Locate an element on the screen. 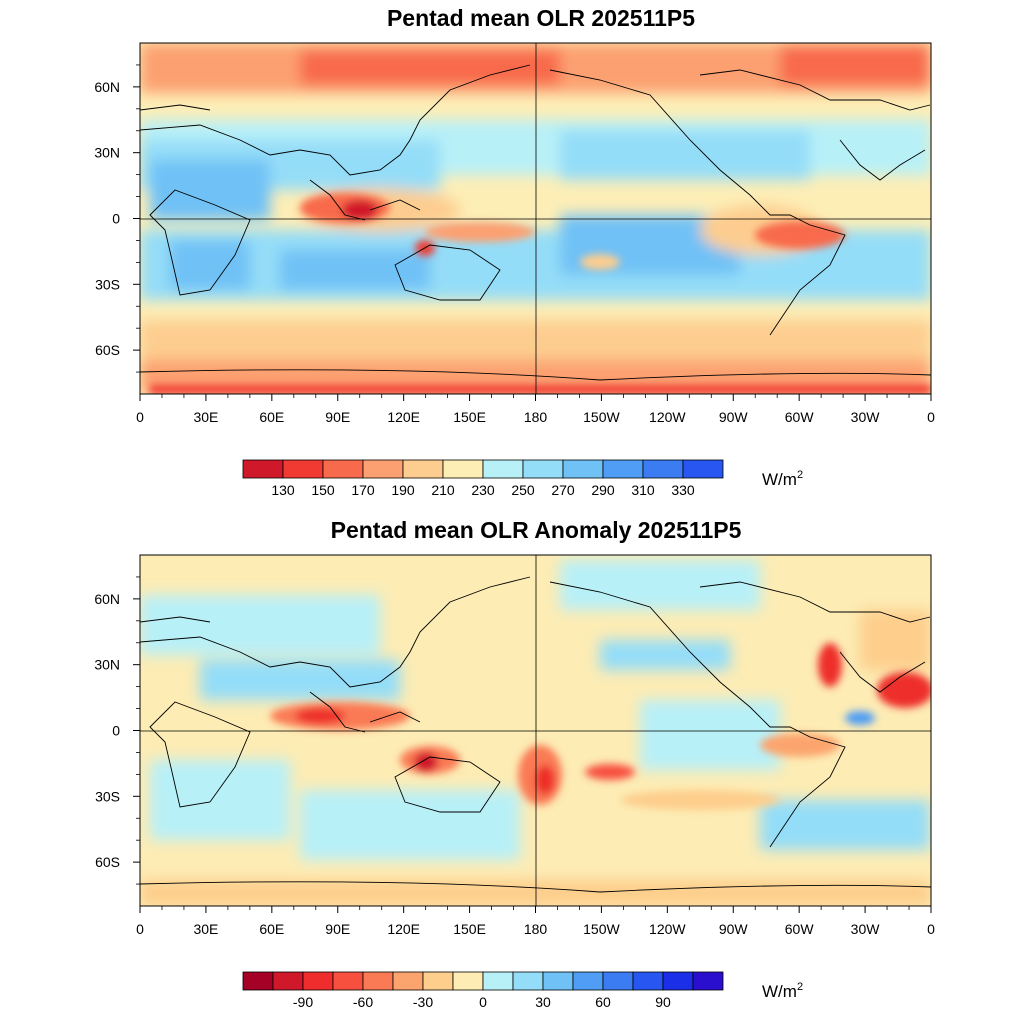 The width and height of the screenshot is (1024, 1024). colorbar-label: 130 is located at coordinates (283, 490).